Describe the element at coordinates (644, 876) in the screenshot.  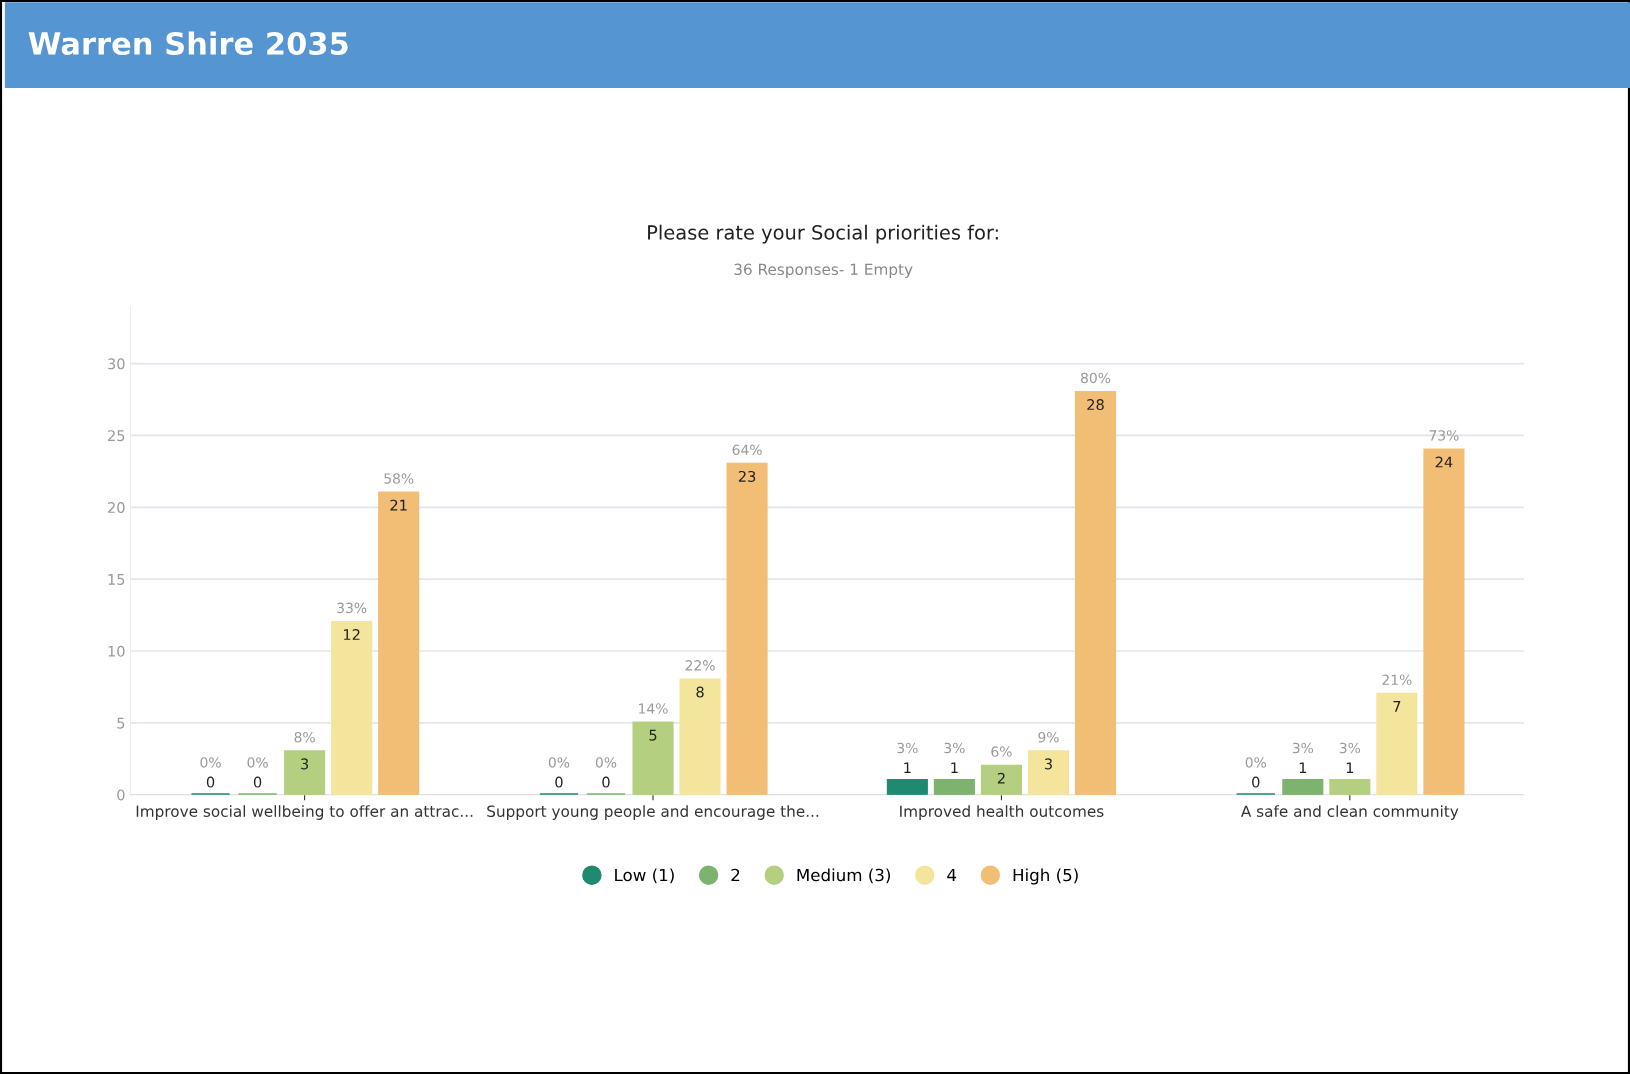
I see `legend-label: Low (1)` at that location.